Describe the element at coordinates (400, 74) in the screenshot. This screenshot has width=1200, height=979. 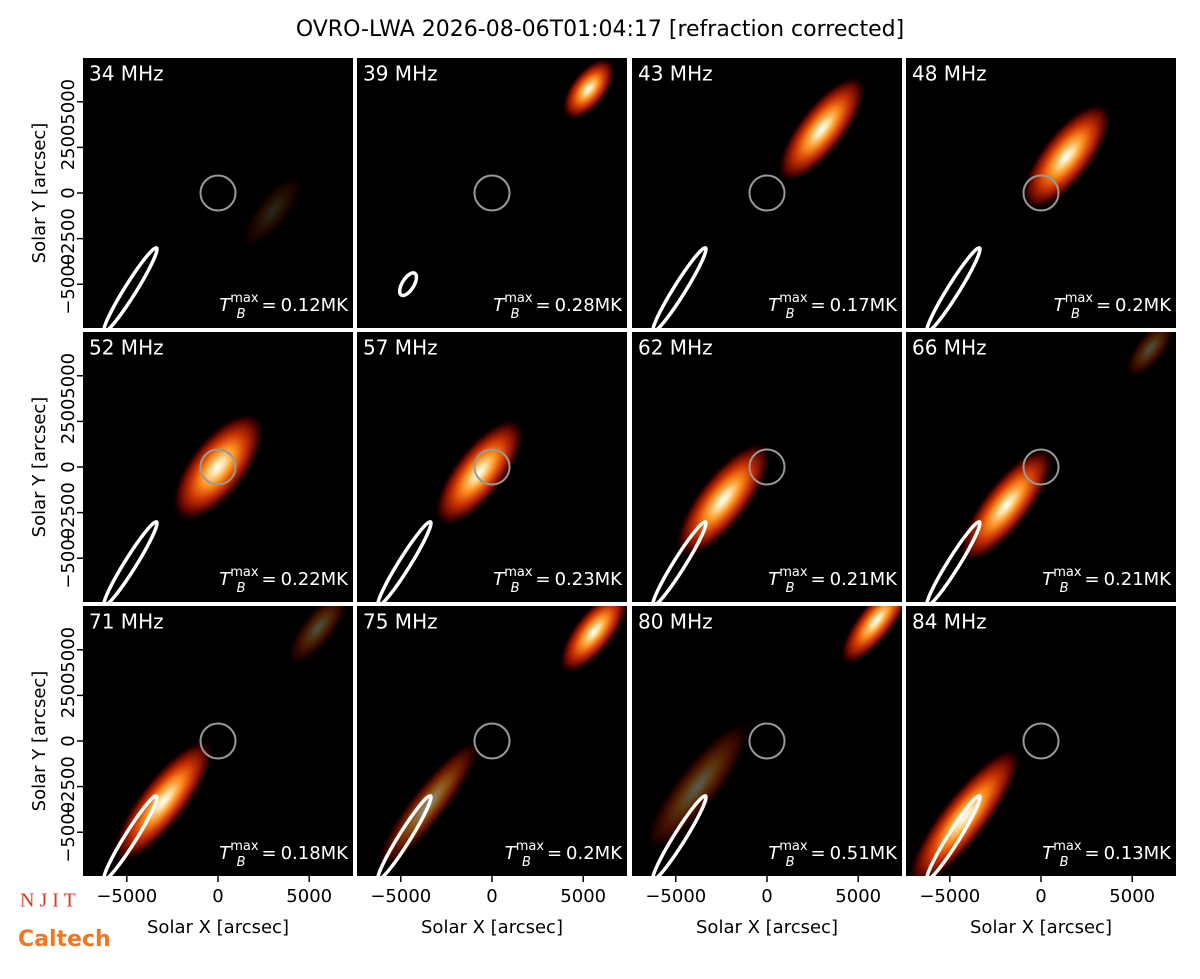
I see `frequency-label: 39 MHz` at that location.